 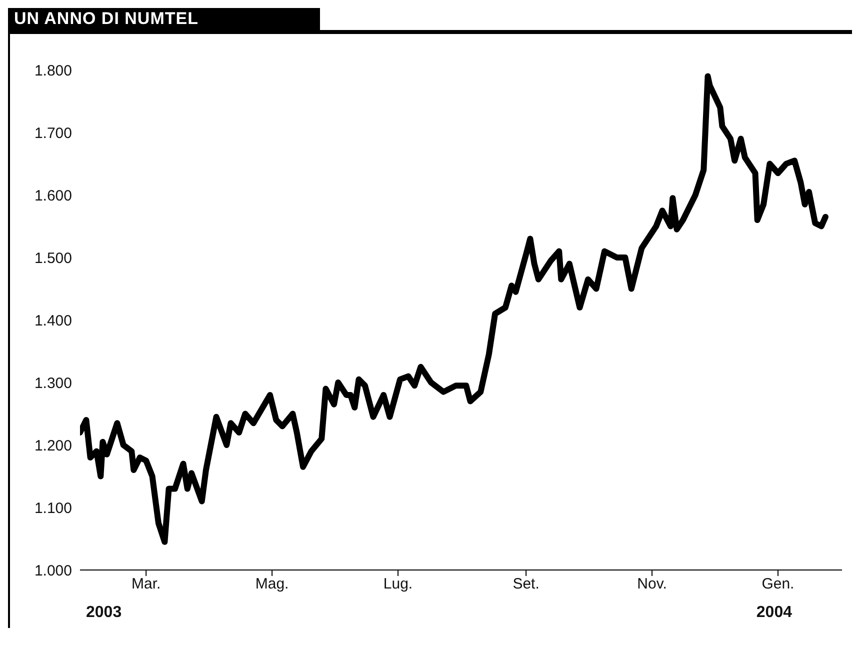 I want to click on x-tick-label: Set., so click(x=526, y=584).